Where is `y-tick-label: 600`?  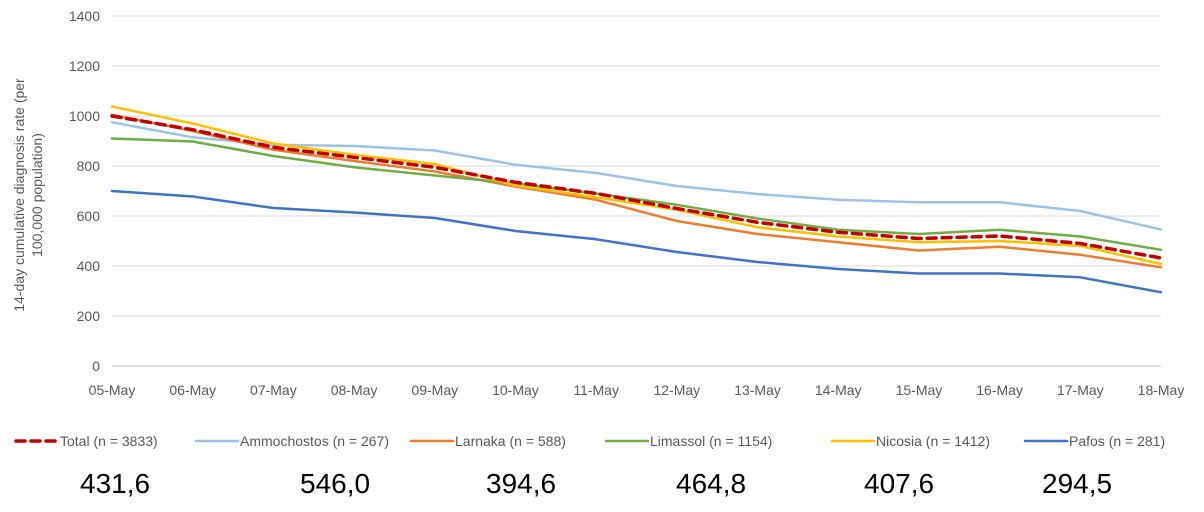 y-tick-label: 600 is located at coordinates (89, 216).